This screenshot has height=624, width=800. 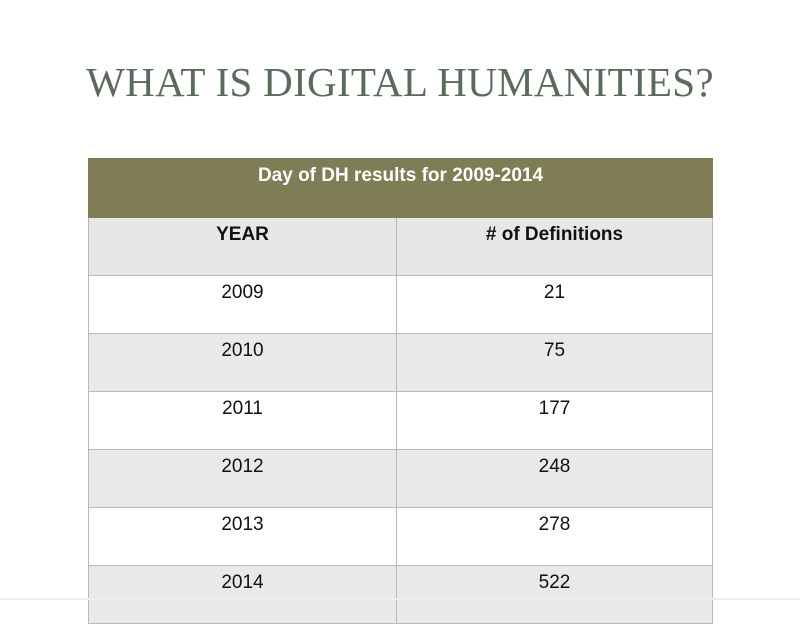 What do you see at coordinates (554, 304) in the screenshot?
I see `definitions-cell: 21` at bounding box center [554, 304].